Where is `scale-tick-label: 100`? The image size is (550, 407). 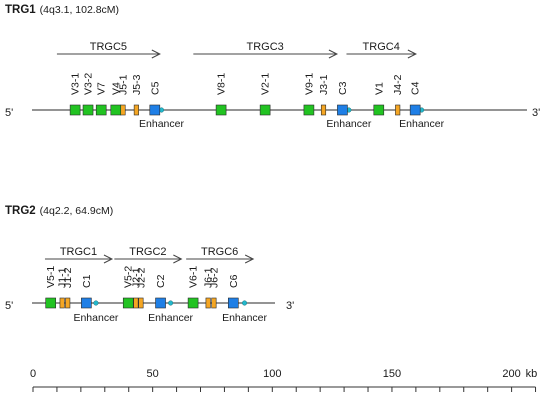 scale-tick-label: 100 is located at coordinates (272, 374).